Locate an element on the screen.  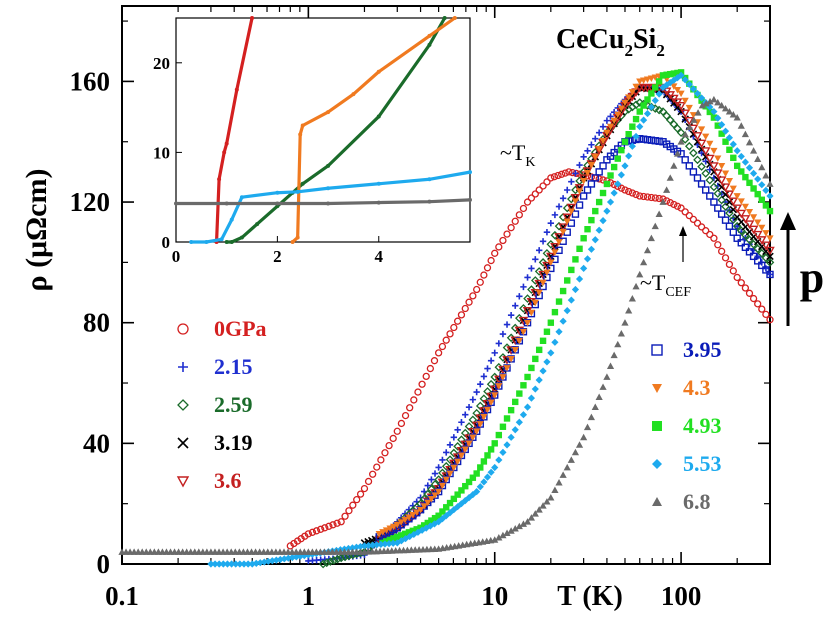
tcef-prefix: ~T is located at coordinates (653, 282).